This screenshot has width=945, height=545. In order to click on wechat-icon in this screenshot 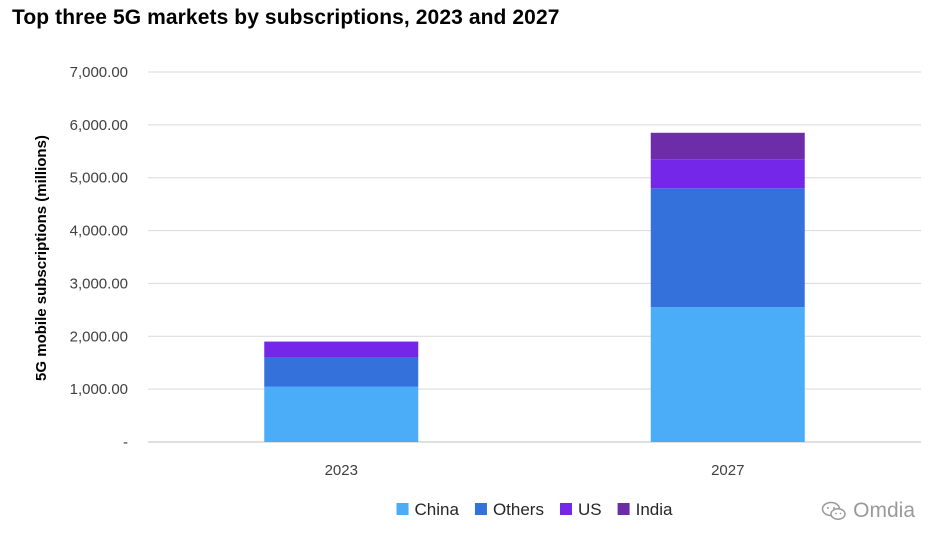, I will do `click(833, 510)`.